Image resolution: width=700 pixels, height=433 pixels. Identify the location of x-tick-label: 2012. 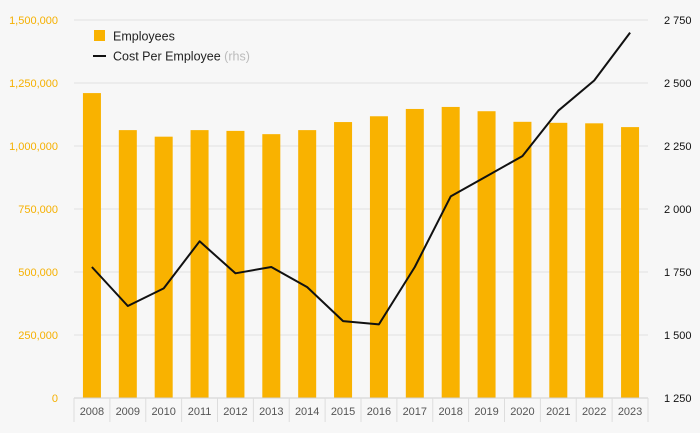
(235, 412).